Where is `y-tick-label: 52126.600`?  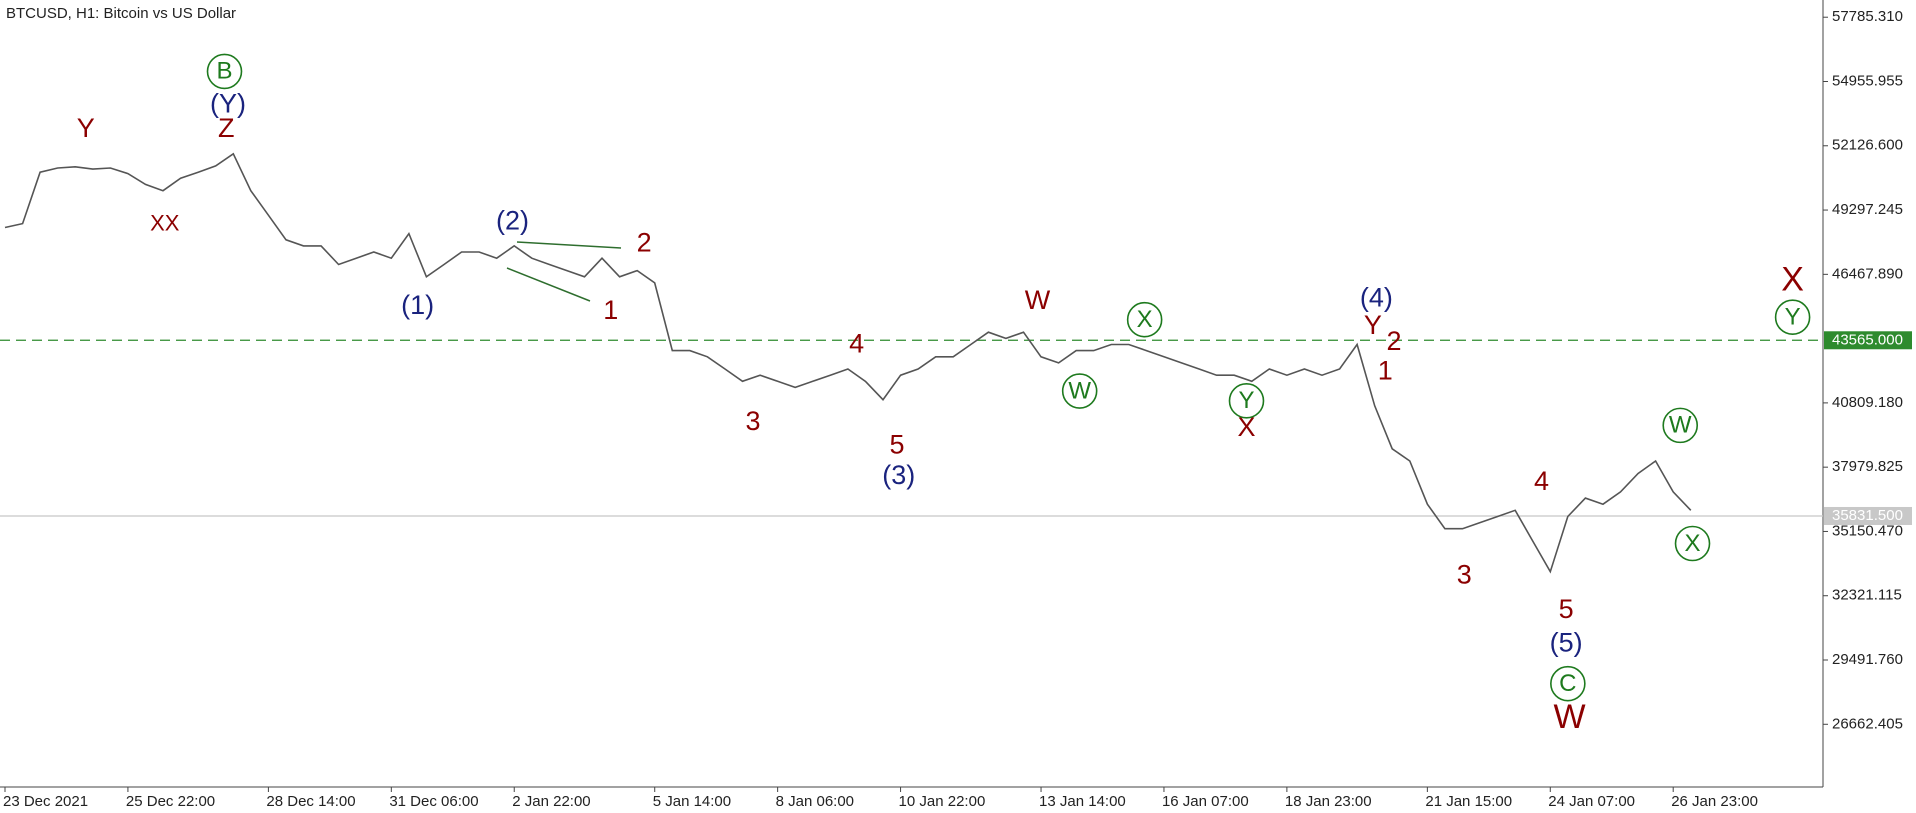
y-tick-label: 52126.600 is located at coordinates (1867, 145).